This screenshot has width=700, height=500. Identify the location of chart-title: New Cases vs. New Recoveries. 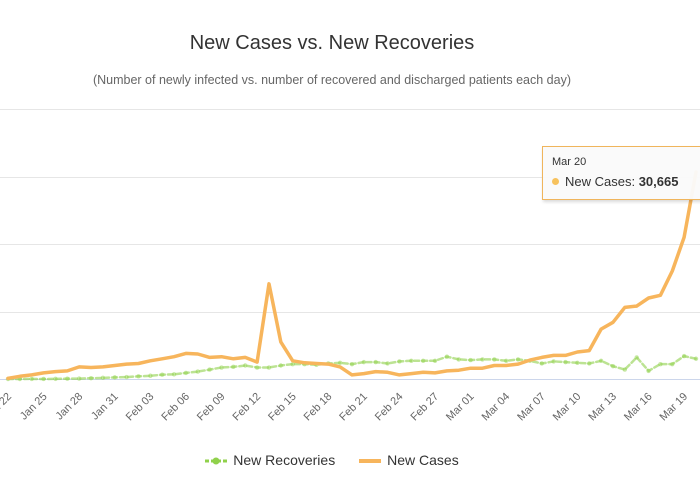
(332, 43).